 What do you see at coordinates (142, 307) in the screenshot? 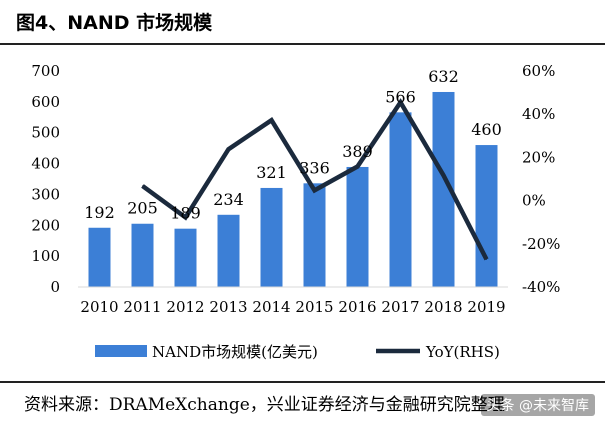
I see `x-tick-label: 2011` at bounding box center [142, 307].